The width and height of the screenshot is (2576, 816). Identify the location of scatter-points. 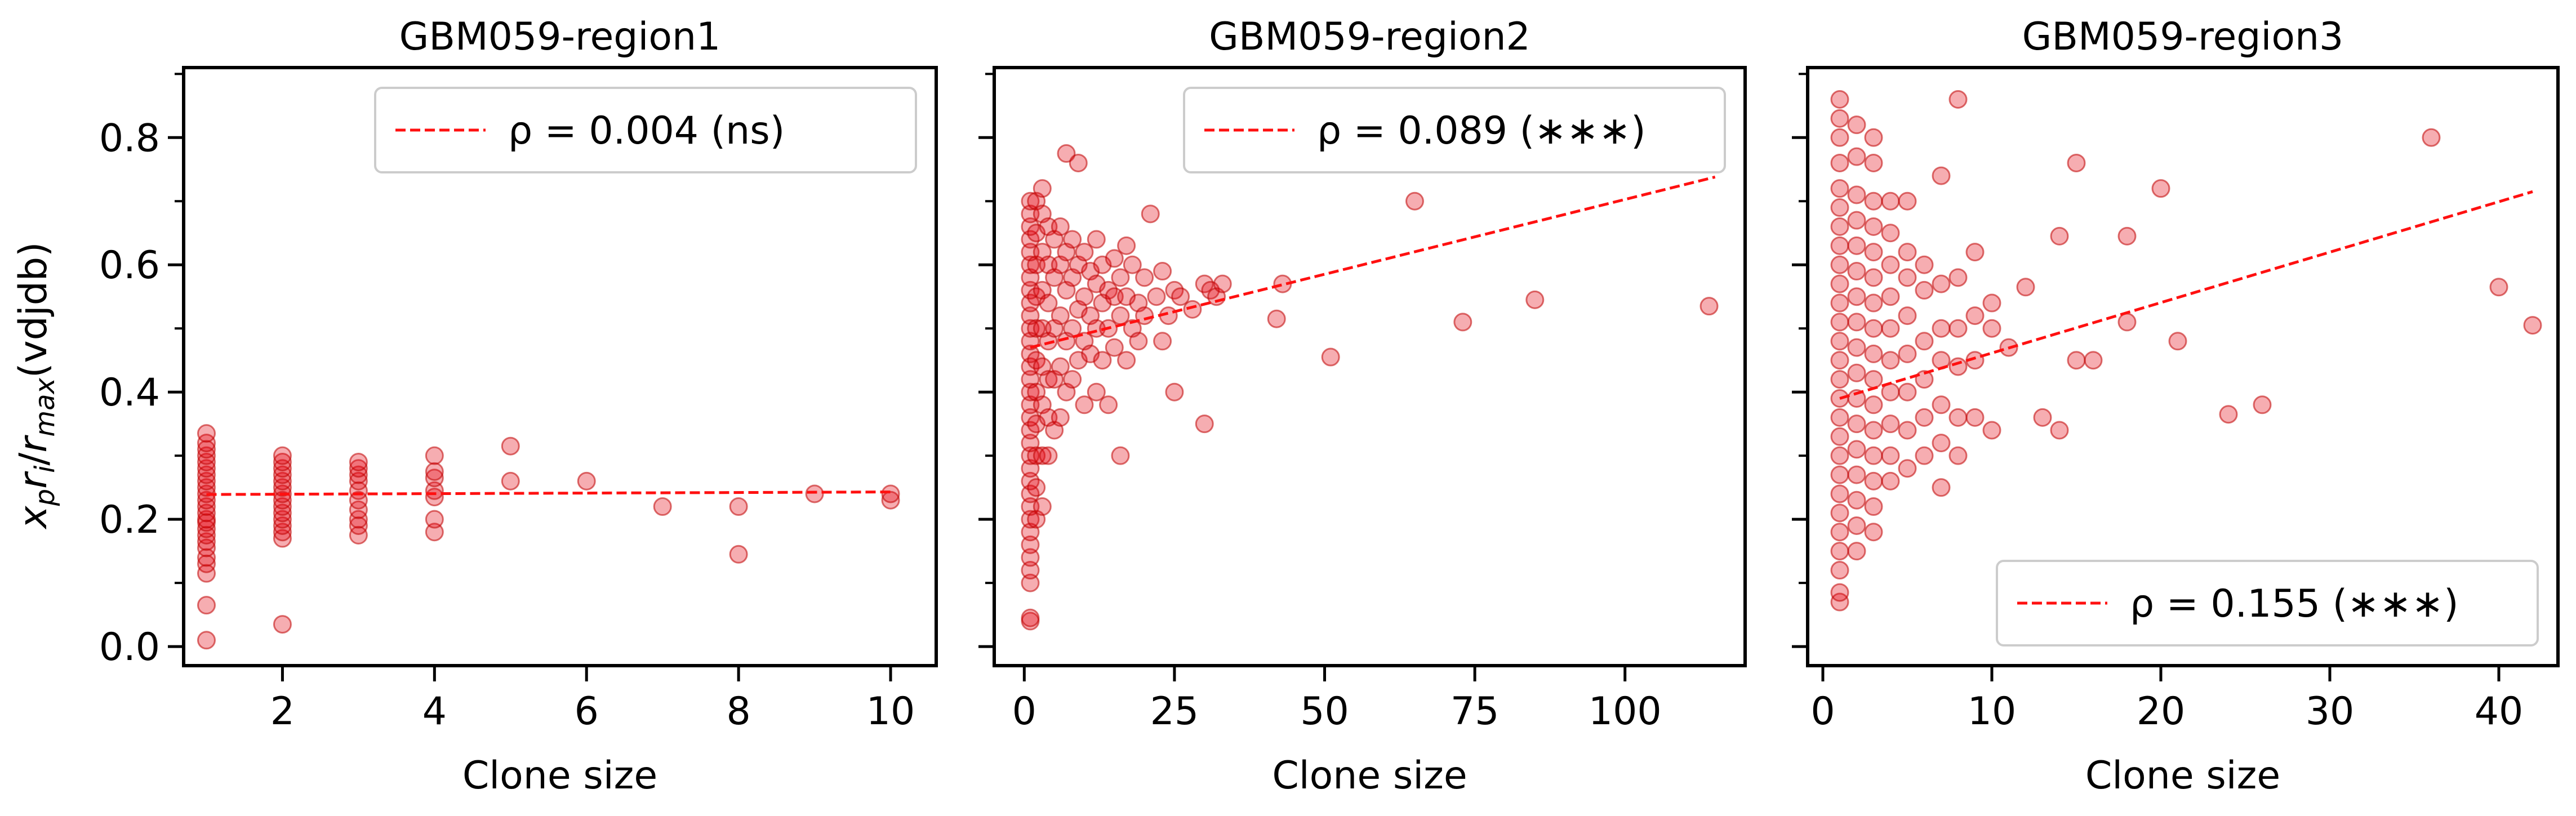
(548, 537).